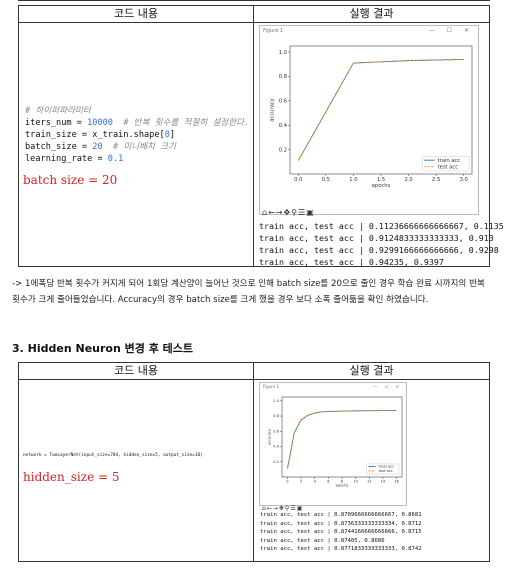 This screenshot has height=568, width=506. I want to click on x-tick-label: 8, so click(342, 482).